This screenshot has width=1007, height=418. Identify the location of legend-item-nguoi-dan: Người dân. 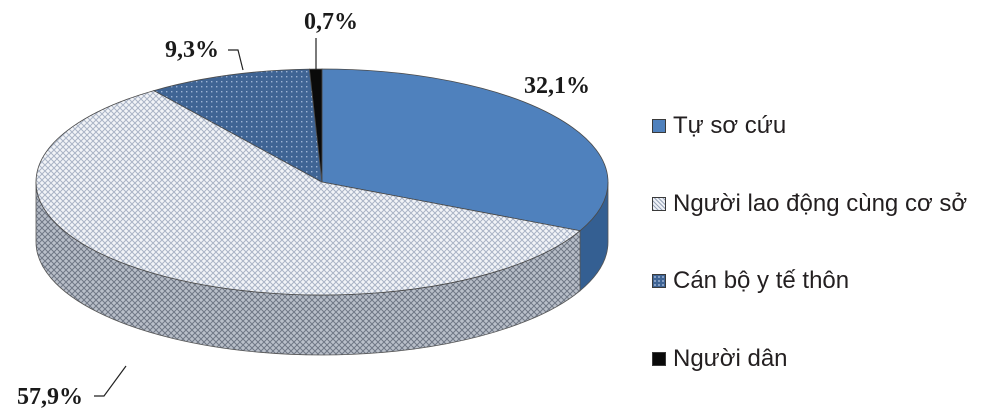
(809, 359).